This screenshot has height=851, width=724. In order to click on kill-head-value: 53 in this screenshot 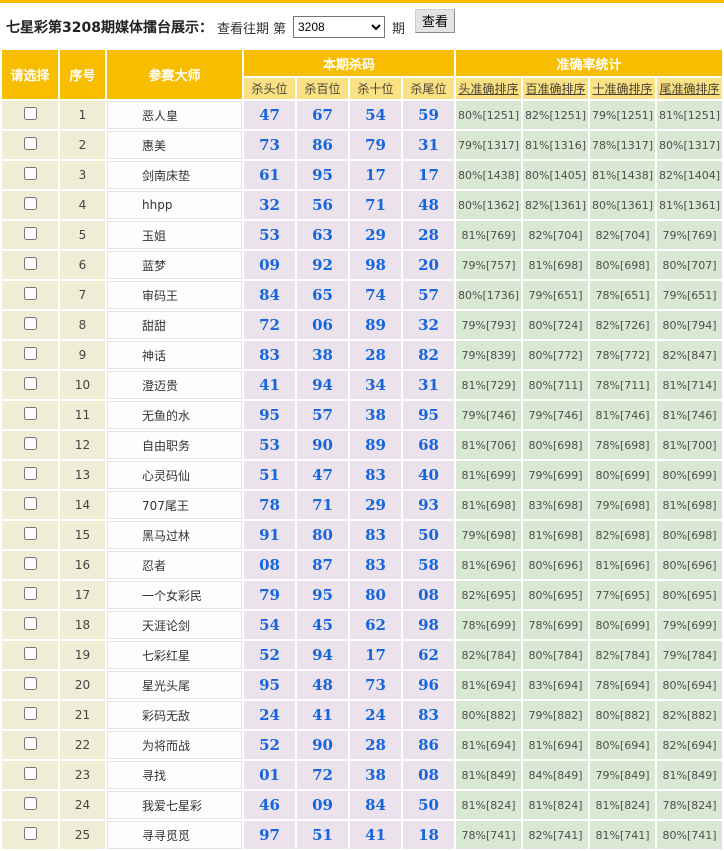, I will do `click(269, 235)`.